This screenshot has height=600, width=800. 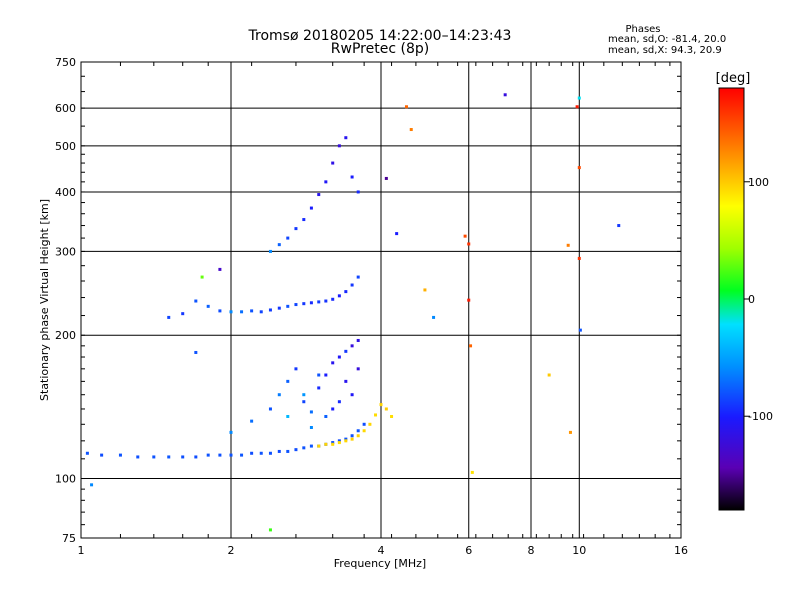 I want to click on y-tick-label: 300, so click(x=65, y=251).